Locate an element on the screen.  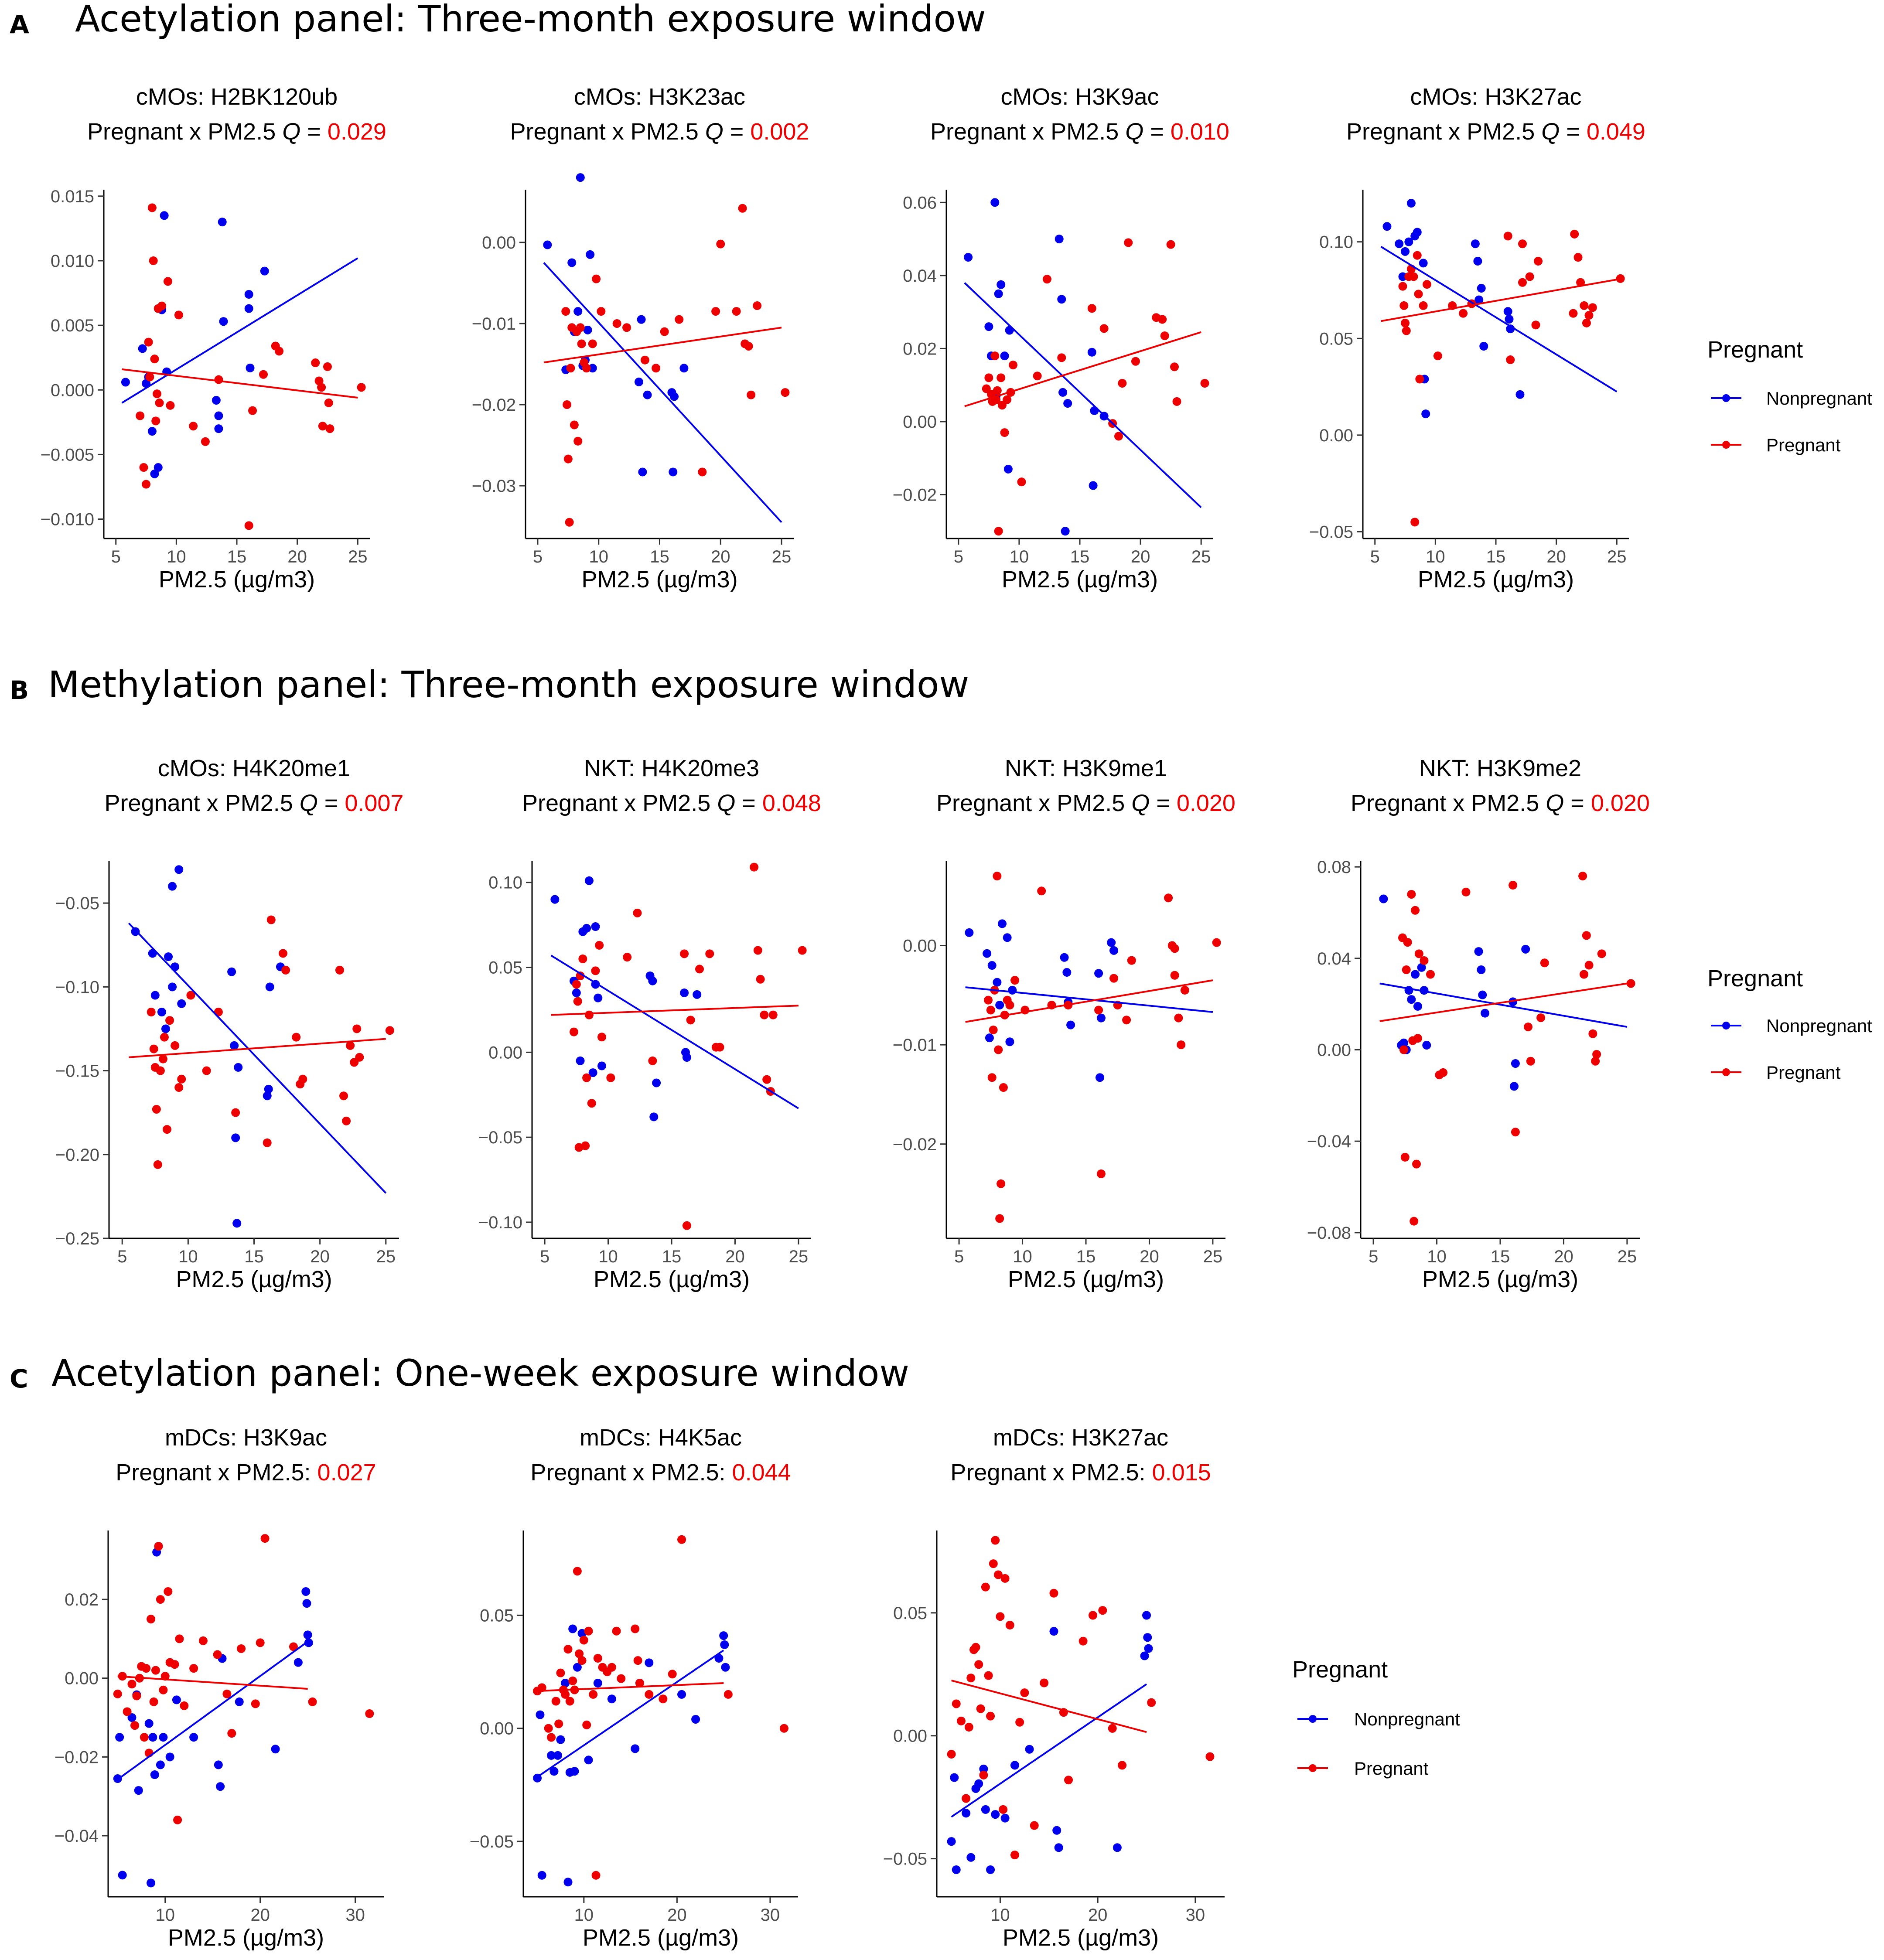
legend-key-pregnant is located at coordinates (1726, 1072).